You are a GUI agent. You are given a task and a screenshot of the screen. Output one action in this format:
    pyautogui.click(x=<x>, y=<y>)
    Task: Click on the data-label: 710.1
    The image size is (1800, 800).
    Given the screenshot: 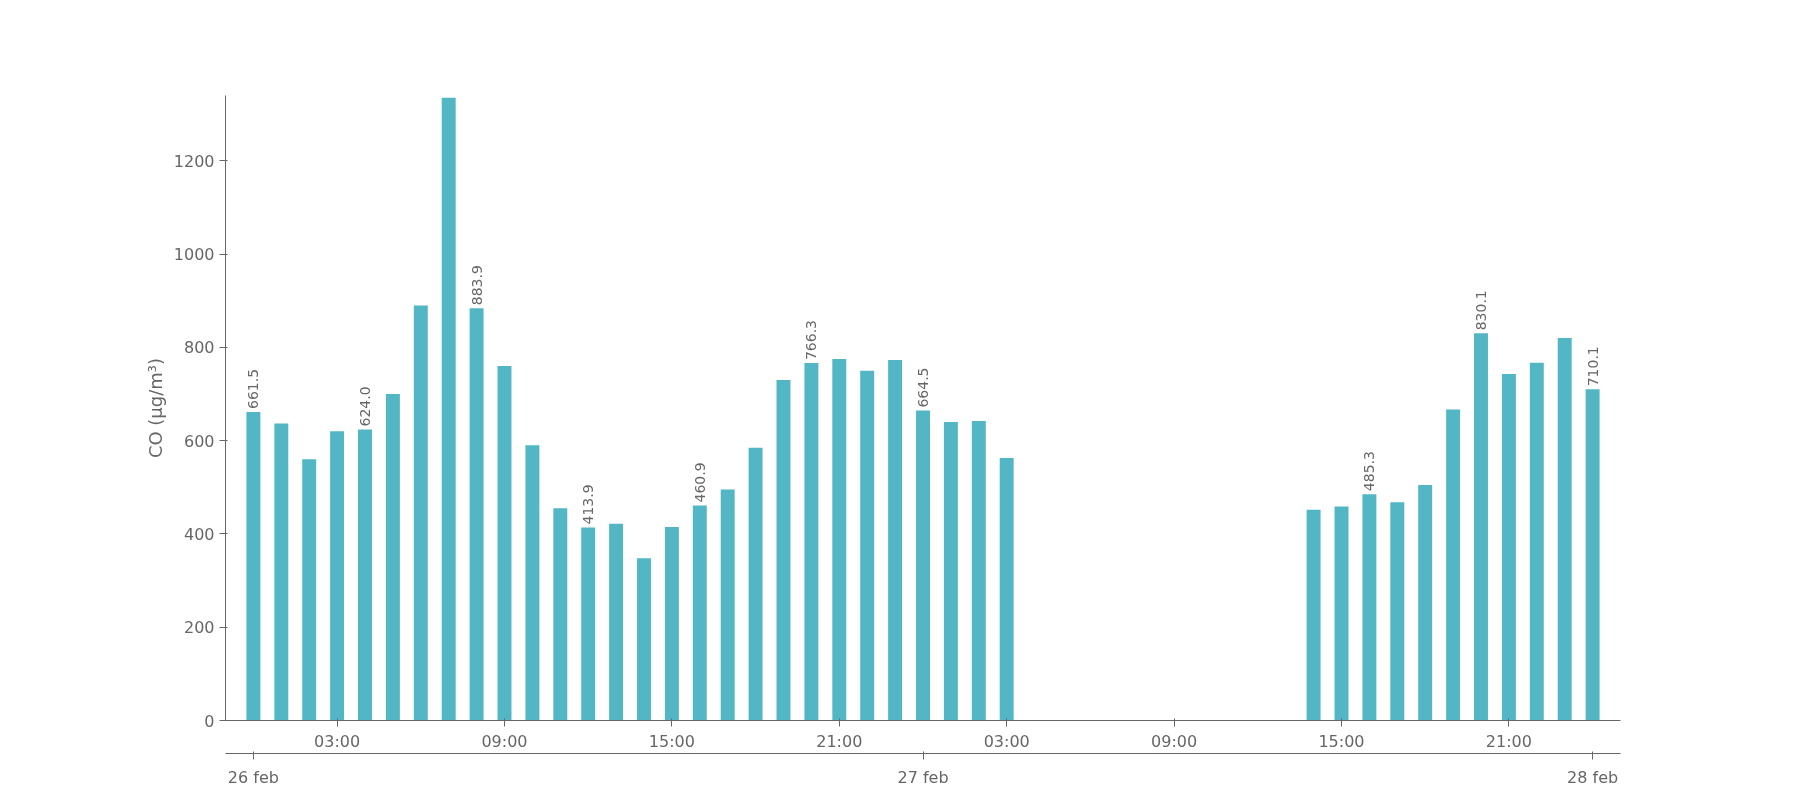 What is the action you would take?
    pyautogui.click(x=1592, y=366)
    